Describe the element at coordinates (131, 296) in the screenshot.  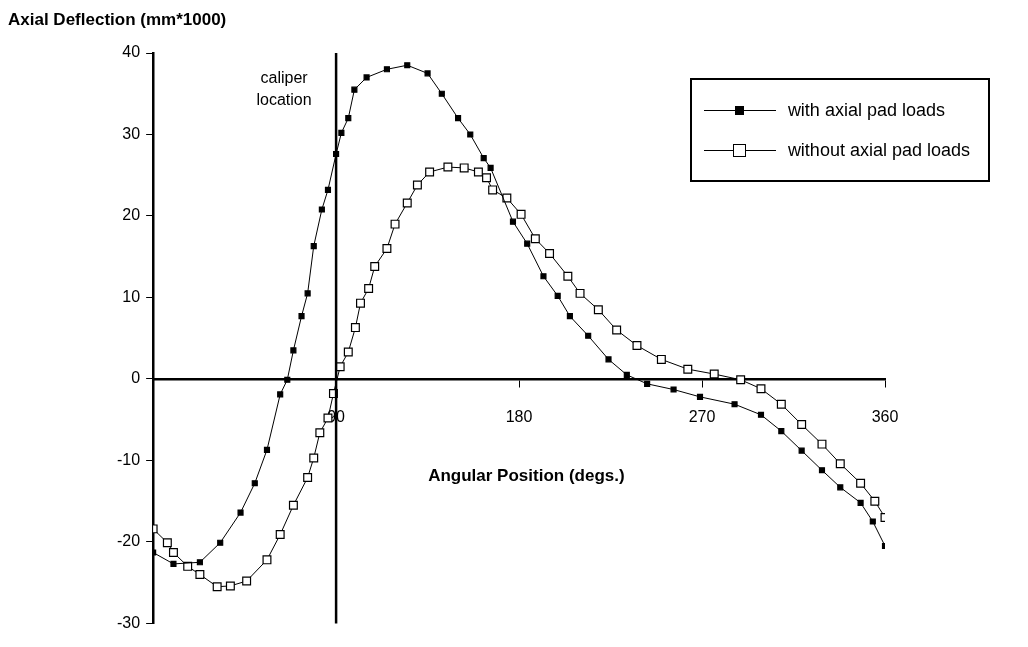
I see `y-tick-label: 10` at that location.